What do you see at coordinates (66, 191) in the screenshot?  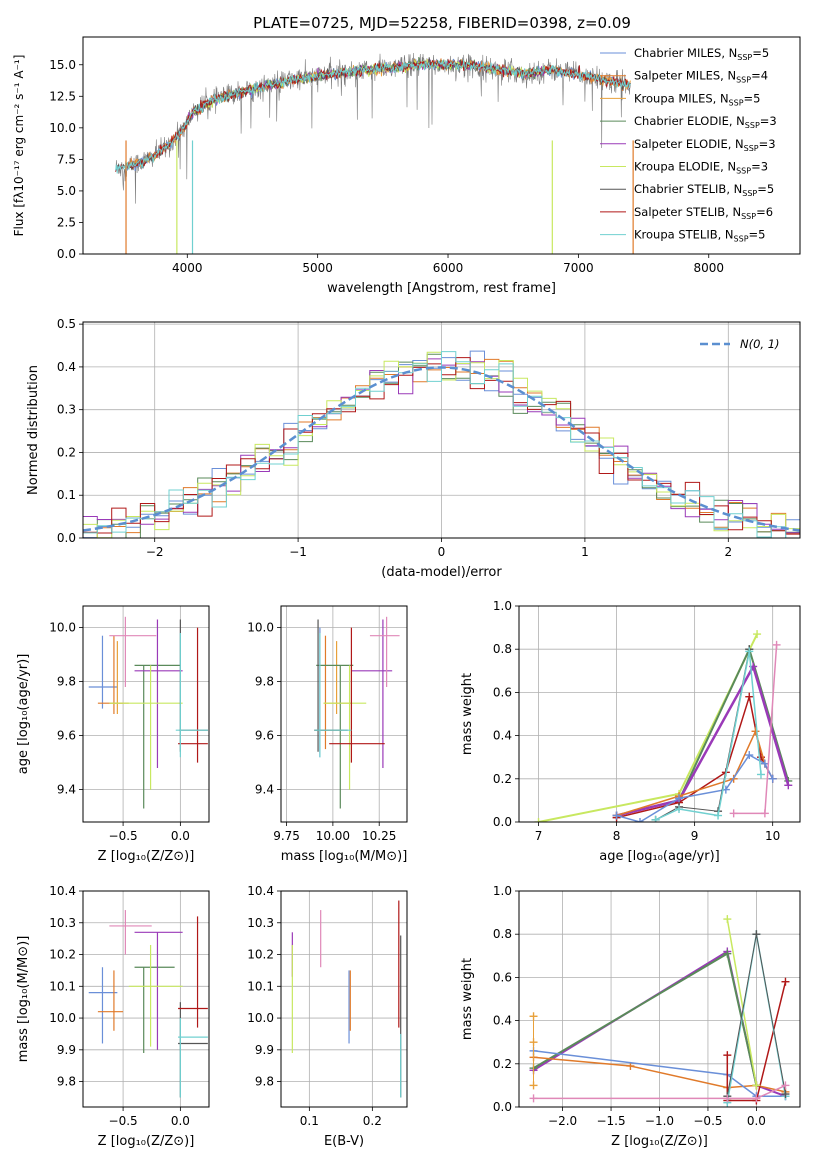 I see `y-tick-label: 5.0` at bounding box center [66, 191].